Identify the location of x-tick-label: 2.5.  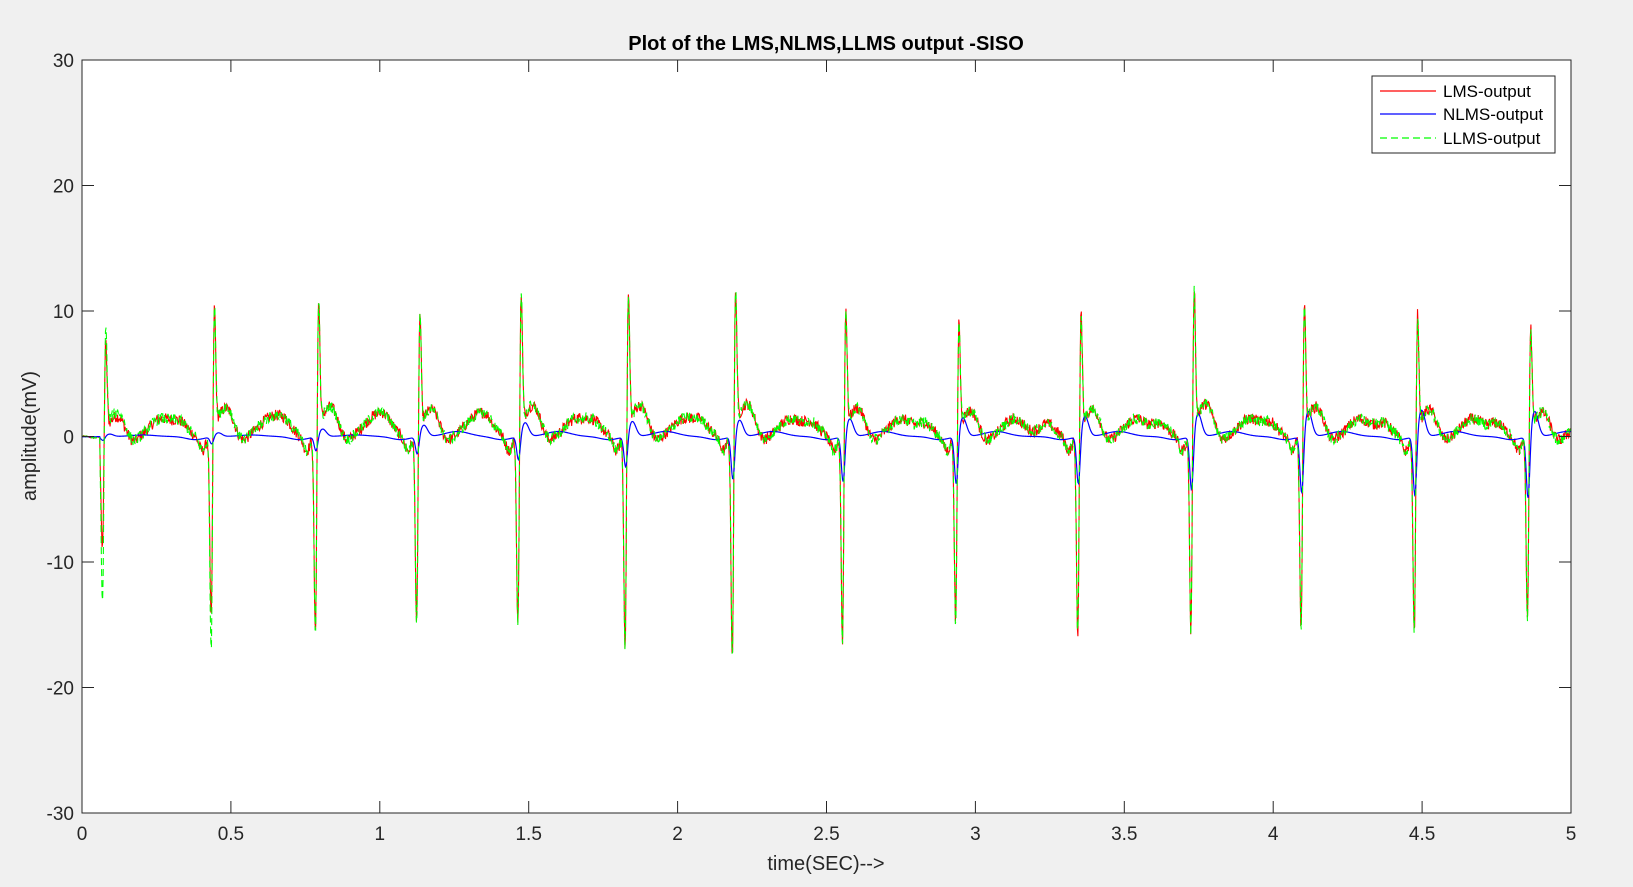
(826, 834).